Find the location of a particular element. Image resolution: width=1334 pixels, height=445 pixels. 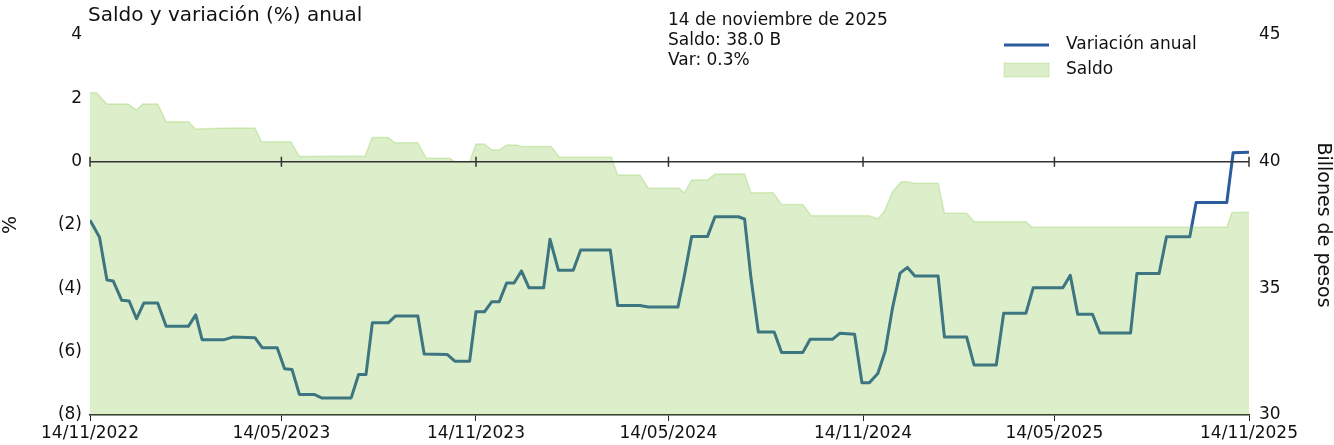

y2-tick-label: 45 is located at coordinates (1270, 33).